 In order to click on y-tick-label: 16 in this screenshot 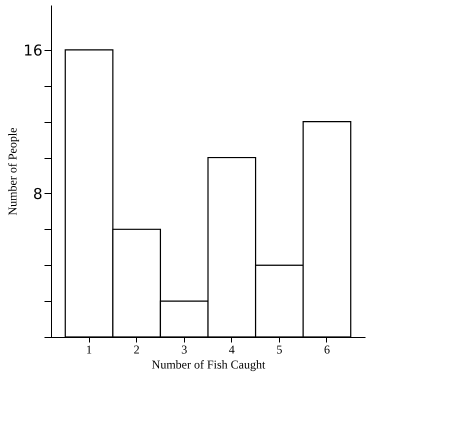, I will do `click(32, 50)`.